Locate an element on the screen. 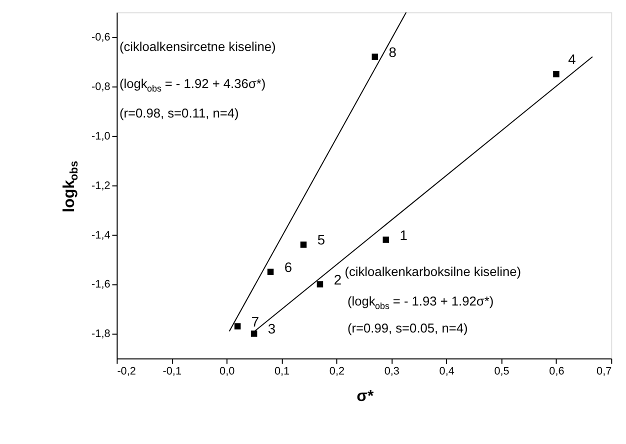 The image size is (626, 444). annotation: (r=0.98, s=0.11, n=4) is located at coordinates (179, 113).